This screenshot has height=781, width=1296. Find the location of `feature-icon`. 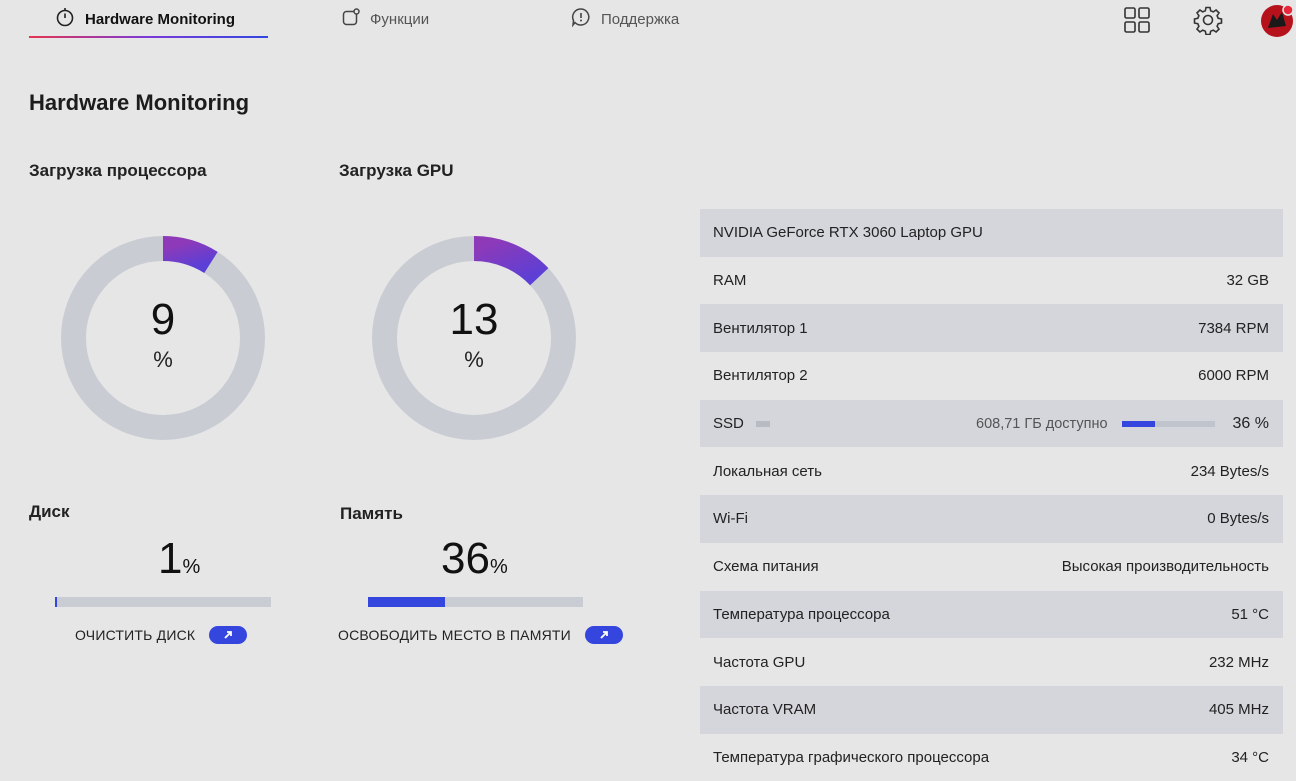

feature-icon is located at coordinates (351, 19).